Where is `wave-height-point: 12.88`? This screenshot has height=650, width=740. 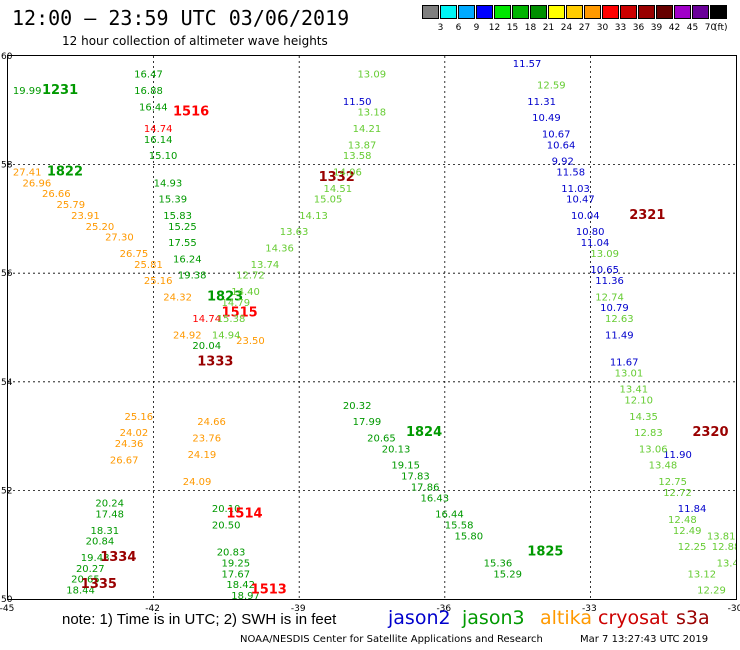 wave-height-point: 12.88 is located at coordinates (724, 547).